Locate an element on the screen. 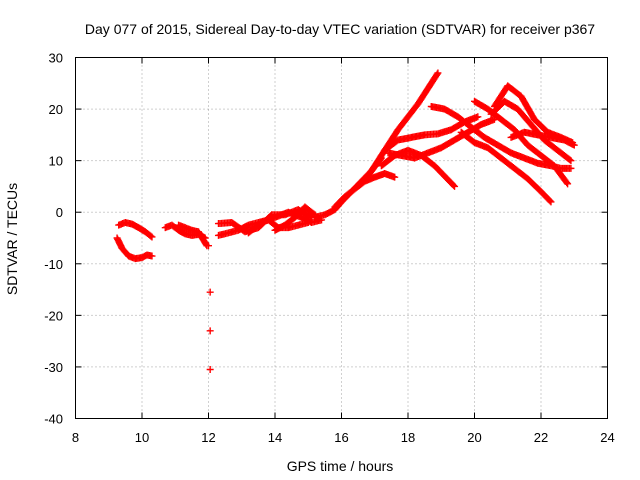 This screenshot has width=640, height=480. series-arc-a is located at coordinates (134, 248).